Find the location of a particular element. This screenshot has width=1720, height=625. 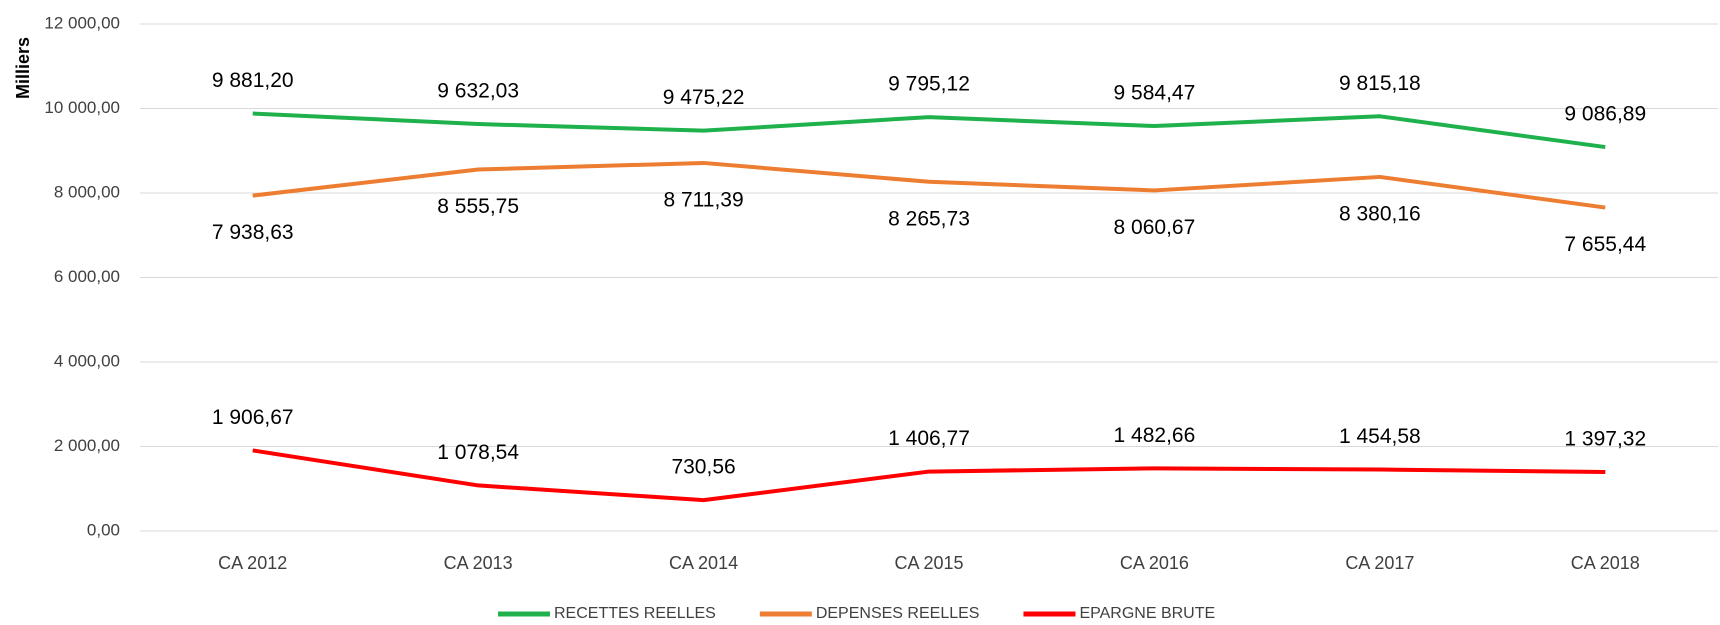

data-label: 1 078,54 is located at coordinates (478, 452).